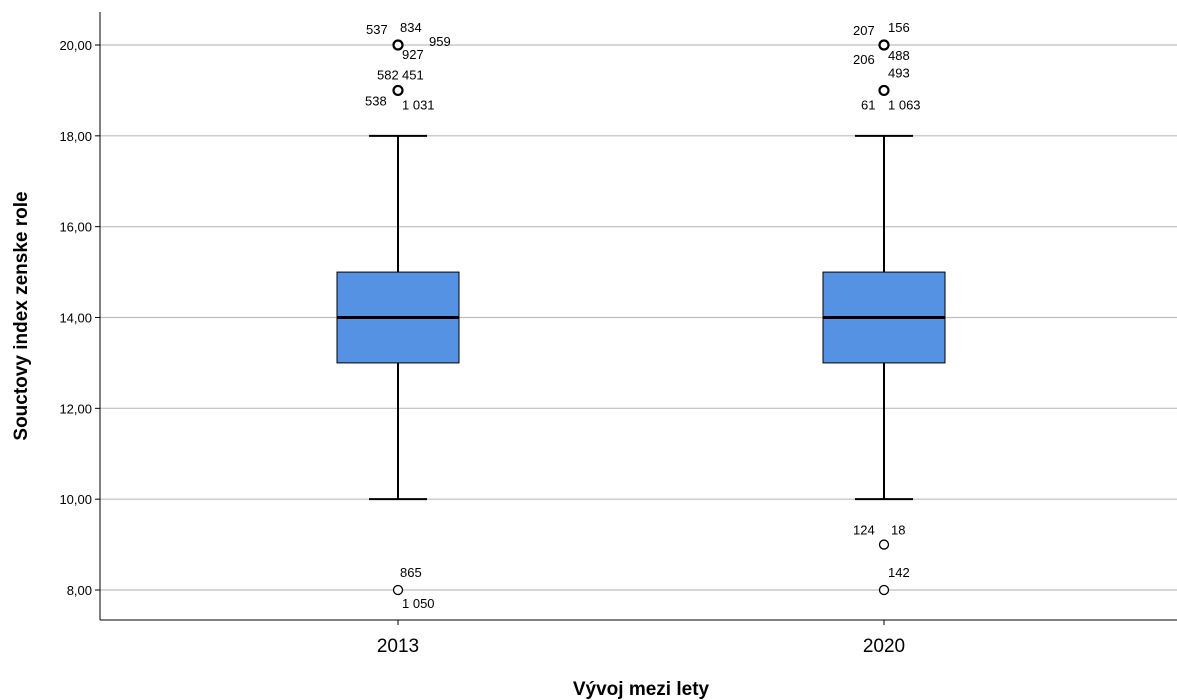  What do you see at coordinates (864, 530) in the screenshot?
I see `outlier-label: 124` at bounding box center [864, 530].